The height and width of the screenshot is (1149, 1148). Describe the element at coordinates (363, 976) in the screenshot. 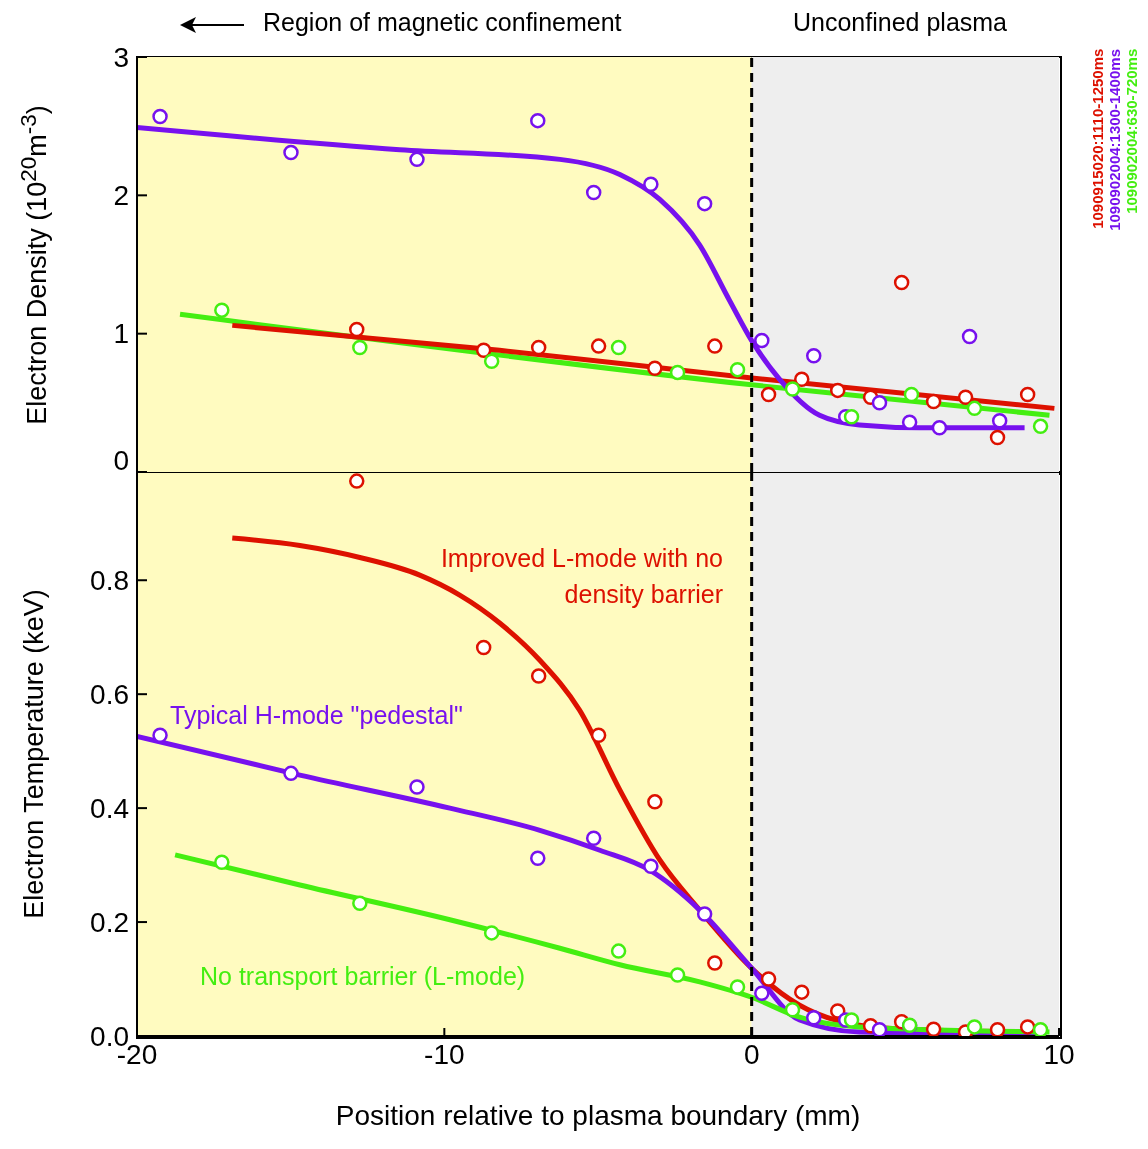

I see `series-label: No transport barrier (L-mode)` at that location.